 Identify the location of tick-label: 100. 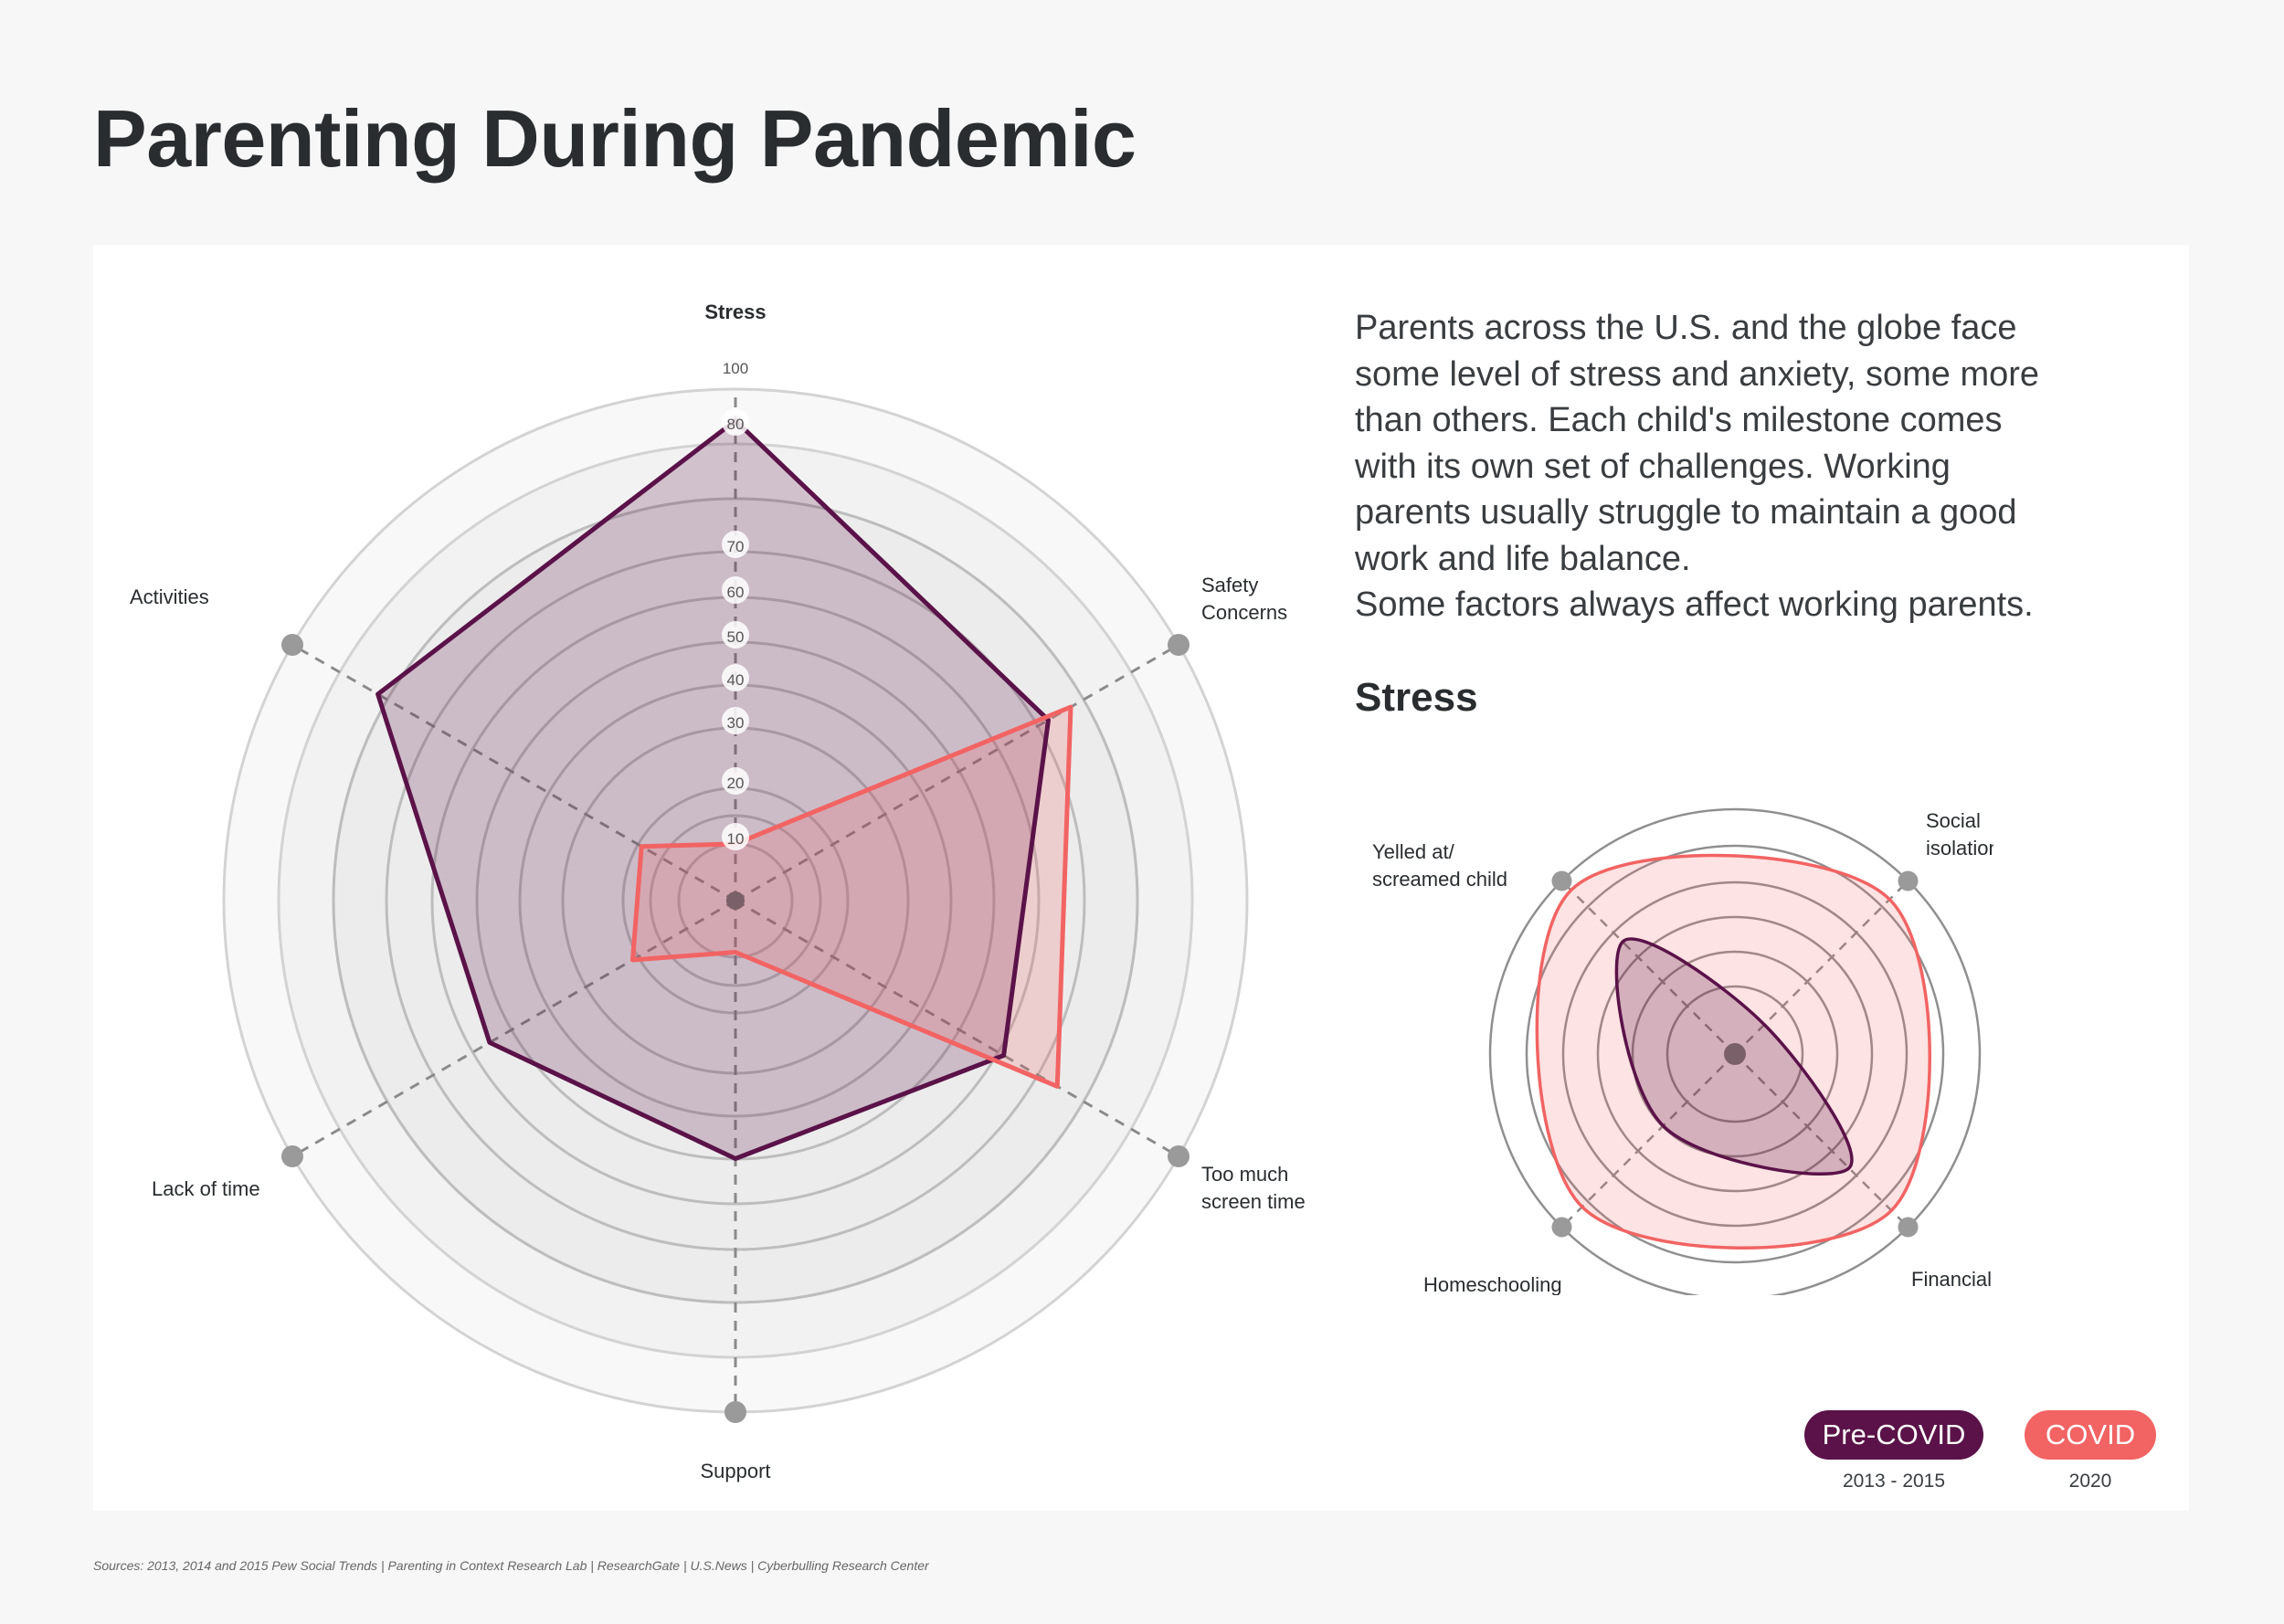
(735, 369).